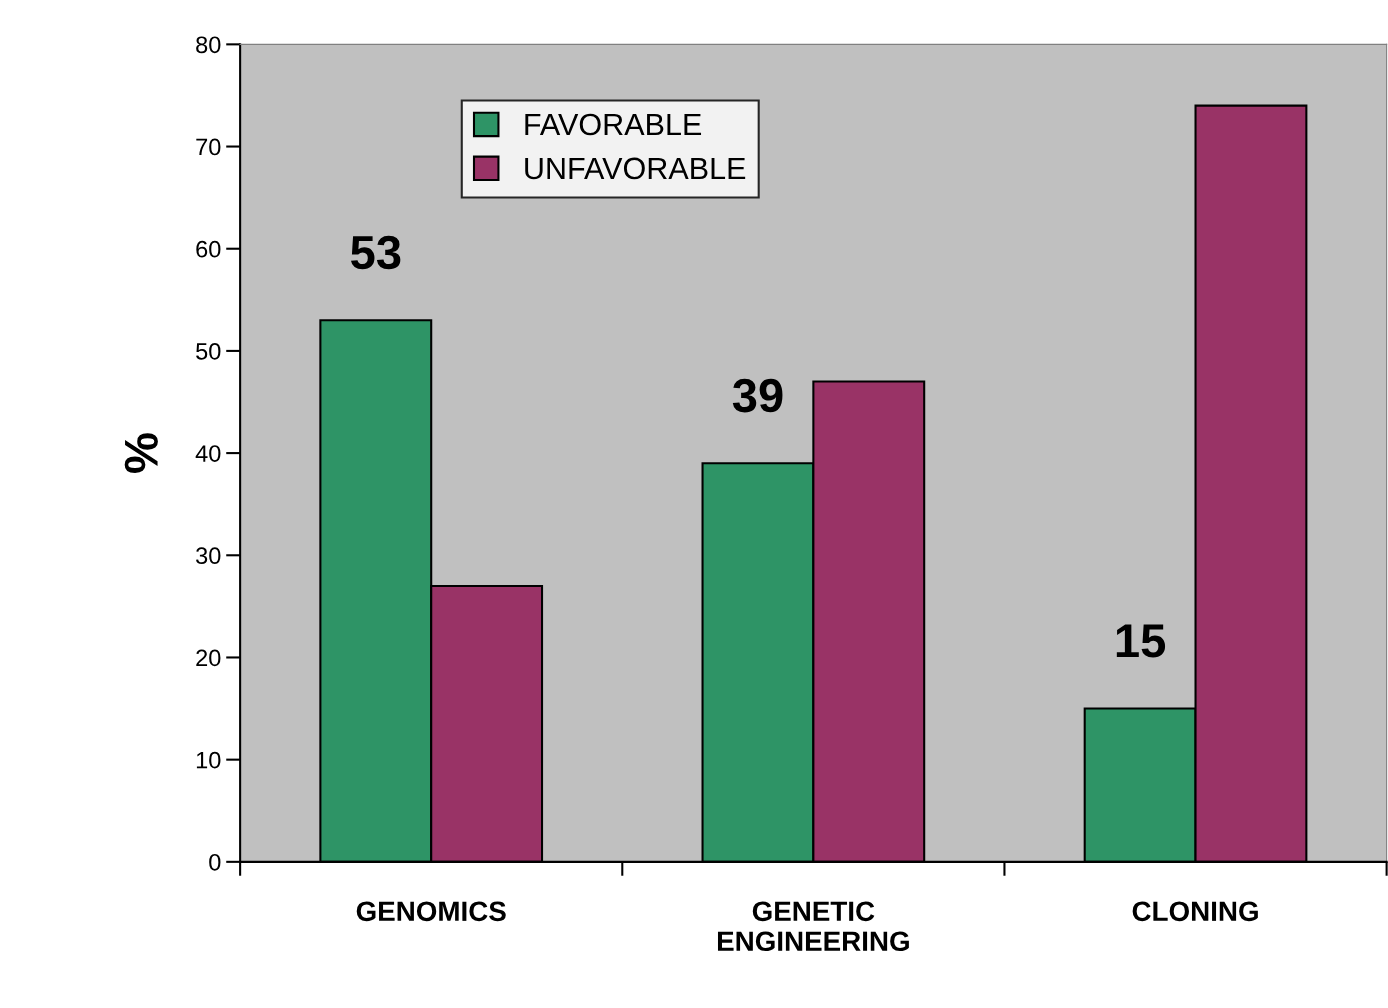 This screenshot has height=1008, width=1388. Describe the element at coordinates (208, 147) in the screenshot. I see `y-tick-label: 70` at that location.